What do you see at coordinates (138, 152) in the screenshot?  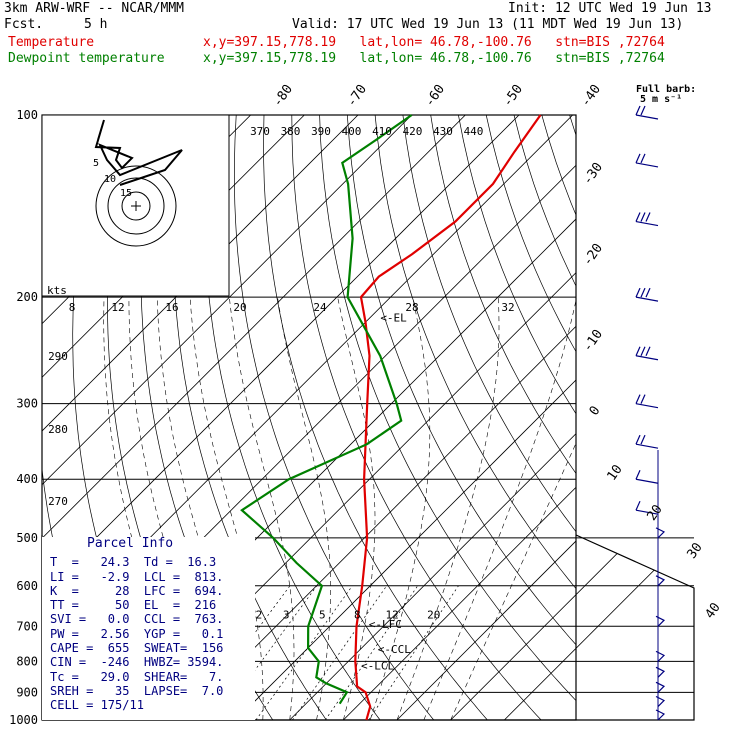 I see `hodograph-trace` at bounding box center [138, 152].